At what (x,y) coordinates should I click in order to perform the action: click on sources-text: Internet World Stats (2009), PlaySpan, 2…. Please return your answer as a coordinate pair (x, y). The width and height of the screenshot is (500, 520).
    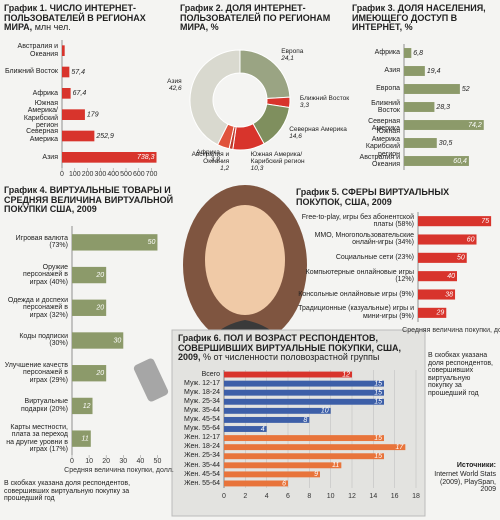
    Looking at the image, I should click on (465, 482).